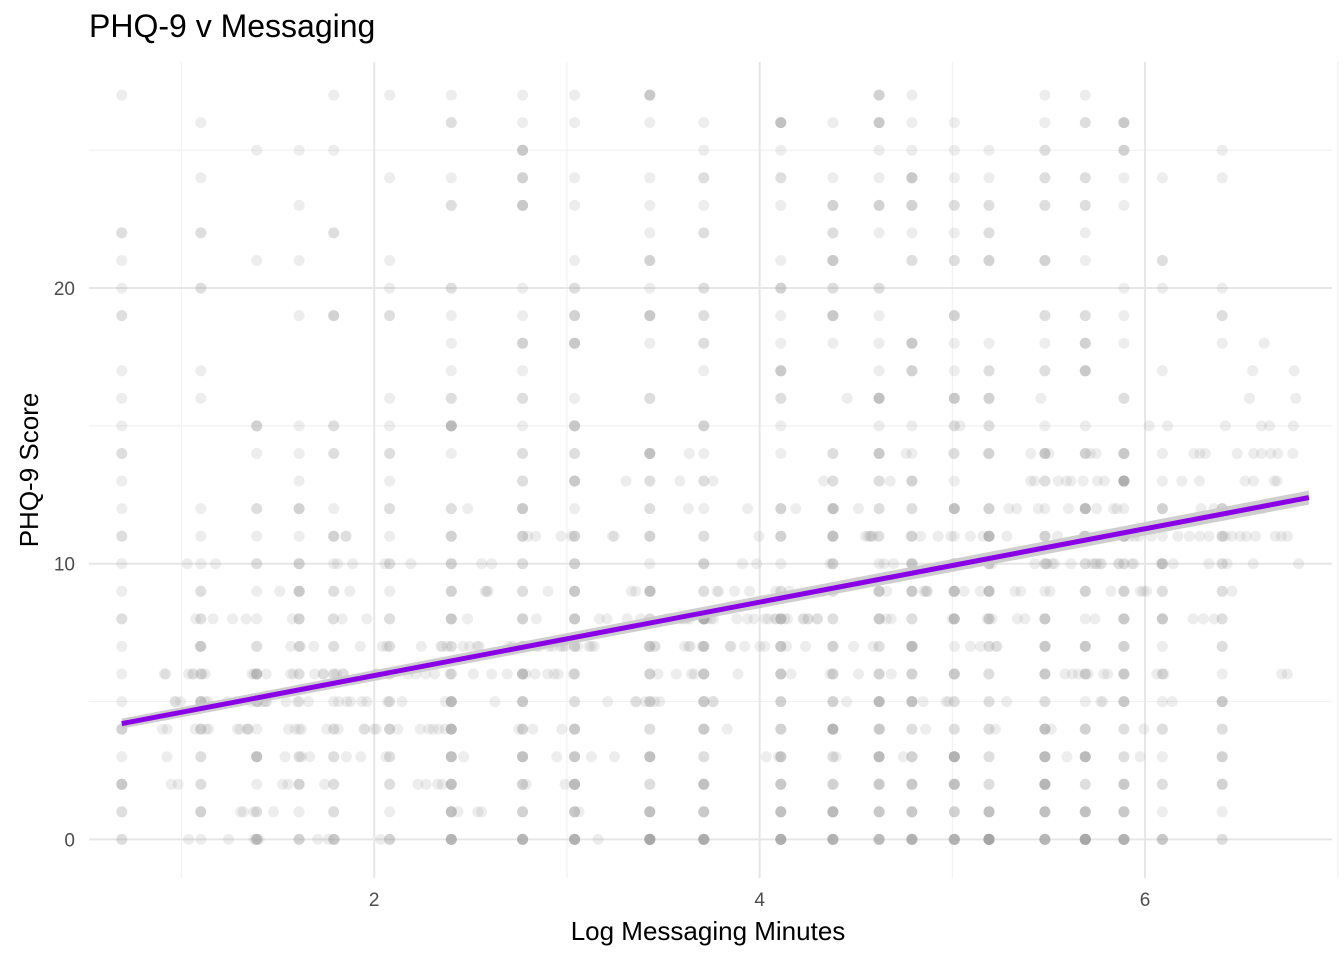  Describe the element at coordinates (232, 26) in the screenshot. I see `chart-title: PHQ-9 v Messaging` at that location.